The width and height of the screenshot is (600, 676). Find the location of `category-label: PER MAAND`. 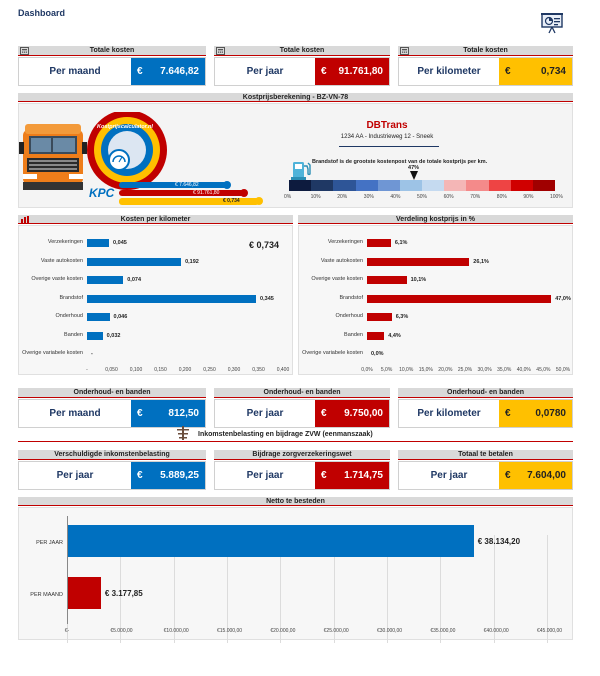

category-label: PER MAAND is located at coordinates (46, 595).